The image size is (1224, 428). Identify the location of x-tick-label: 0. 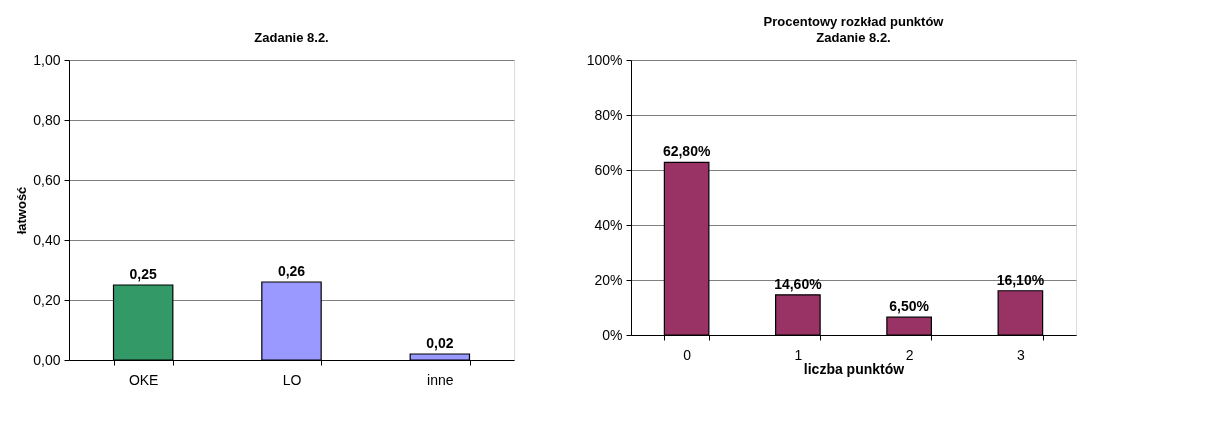
(687, 354).